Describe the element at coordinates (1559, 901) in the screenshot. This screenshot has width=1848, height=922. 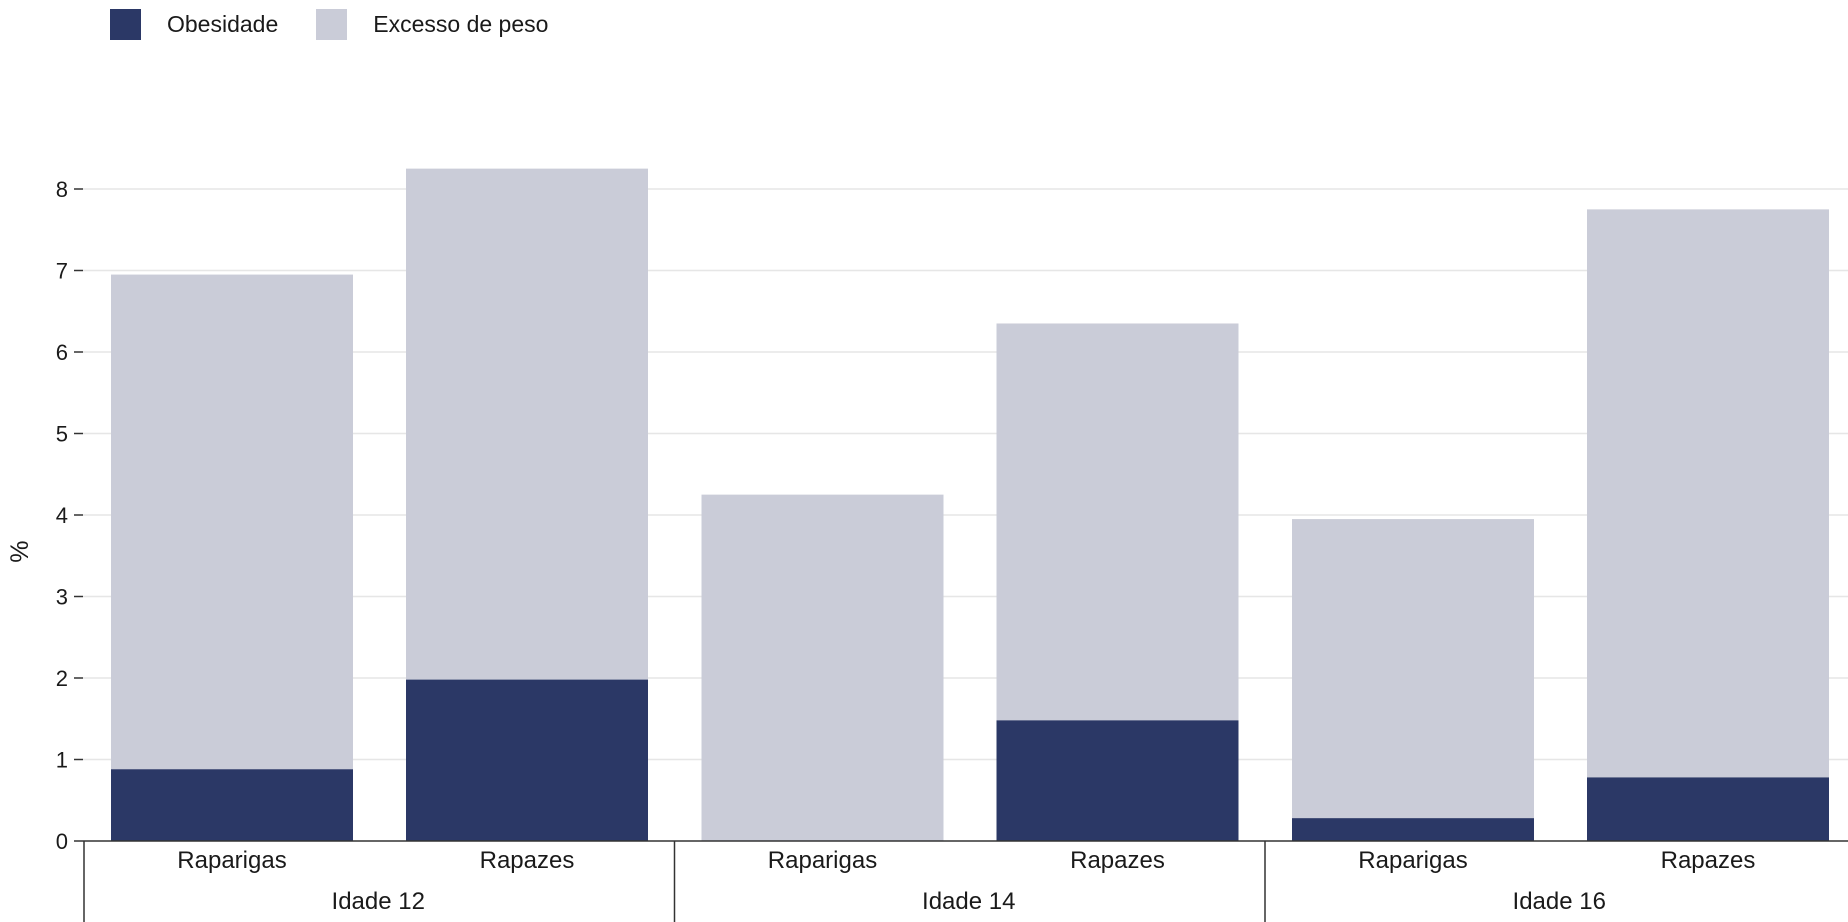
I see `x-group-label-3: Idade 16` at that location.